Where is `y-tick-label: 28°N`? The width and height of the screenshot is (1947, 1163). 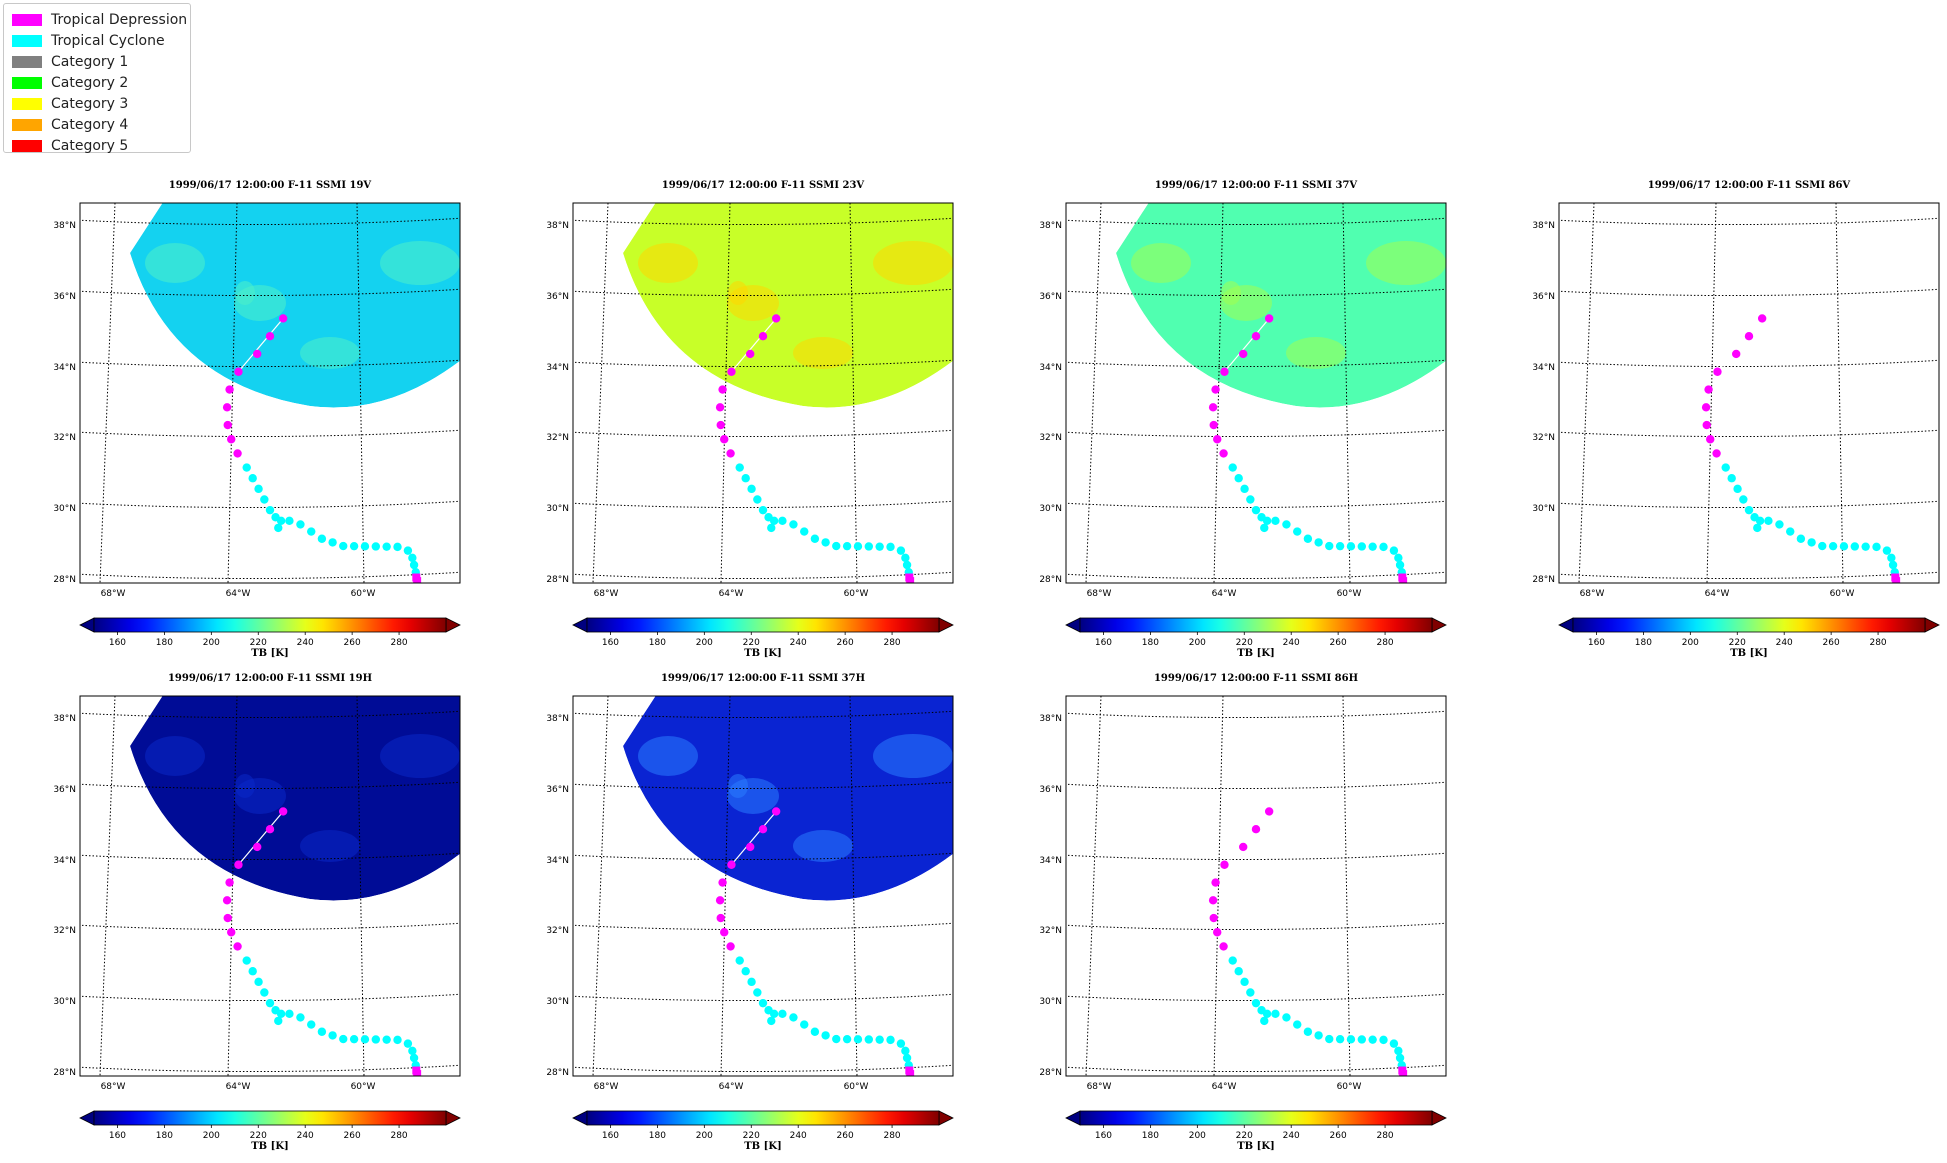 y-tick-label: 28°N is located at coordinates (557, 1073).